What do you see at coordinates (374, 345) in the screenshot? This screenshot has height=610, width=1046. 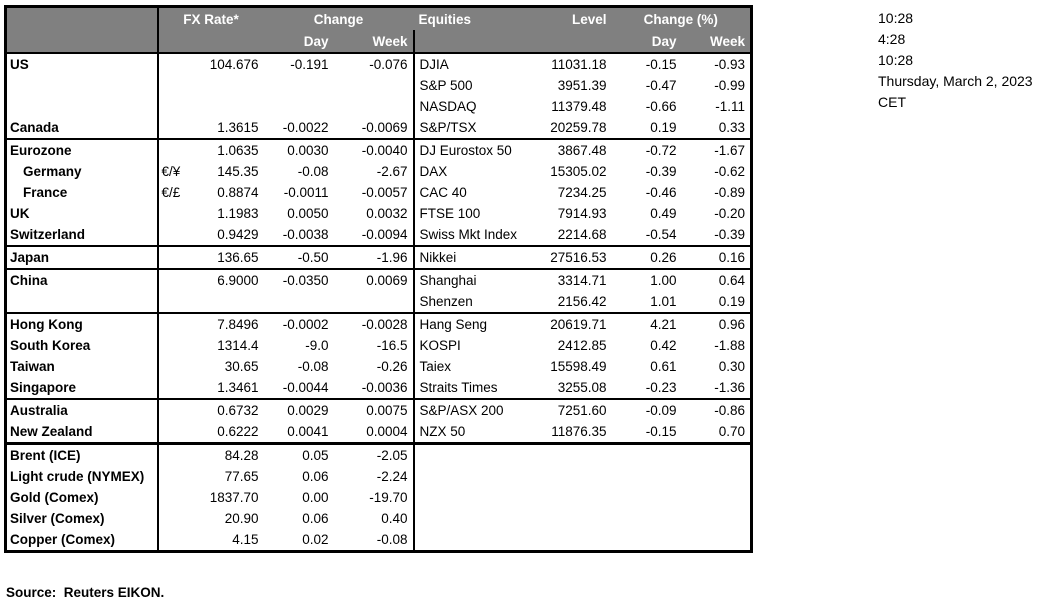 I see `fx-change-week-cell: -16.5` at bounding box center [374, 345].